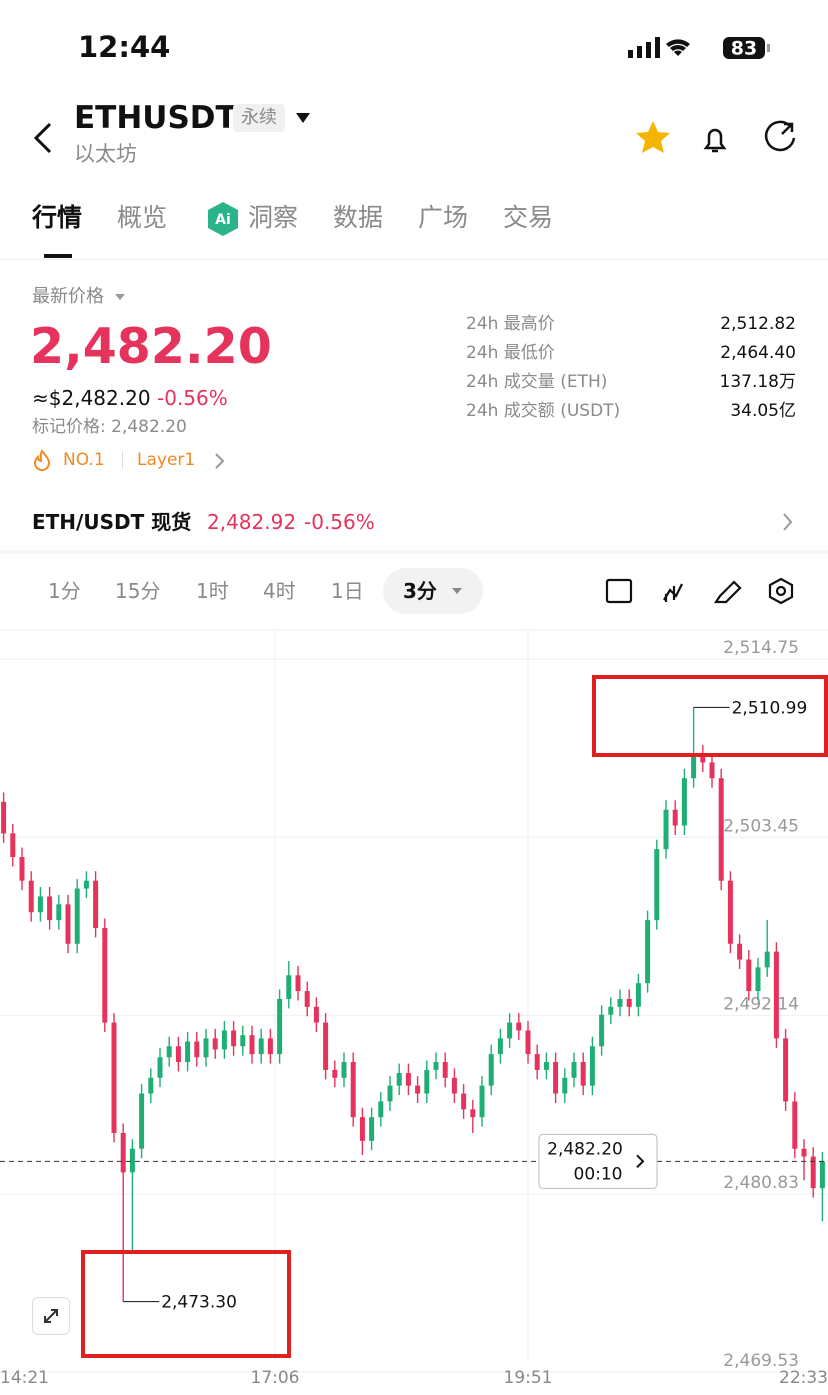 Image resolution: width=828 pixels, height=1395 pixels. I want to click on back-button, so click(45, 138).